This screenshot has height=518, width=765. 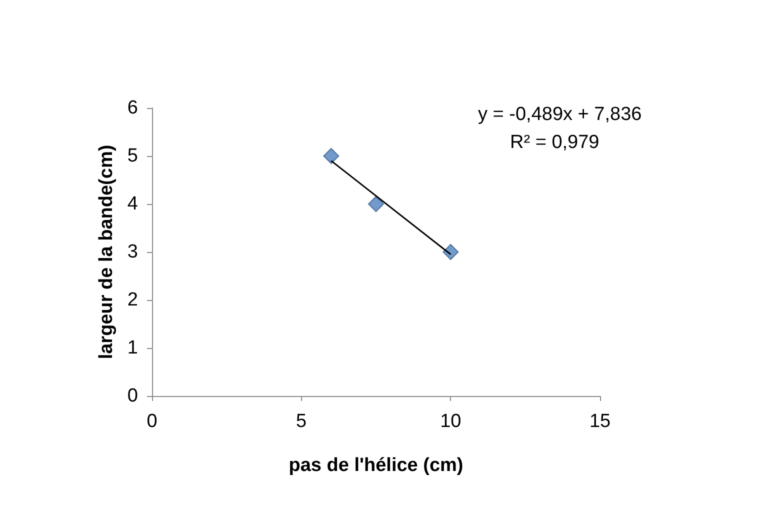 I want to click on x-tick-label: 0, so click(x=152, y=421).